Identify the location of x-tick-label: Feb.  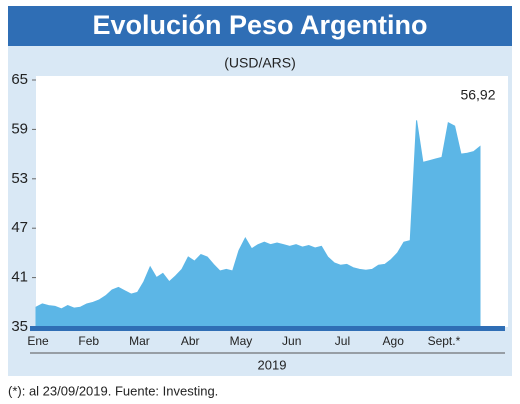
(88, 341).